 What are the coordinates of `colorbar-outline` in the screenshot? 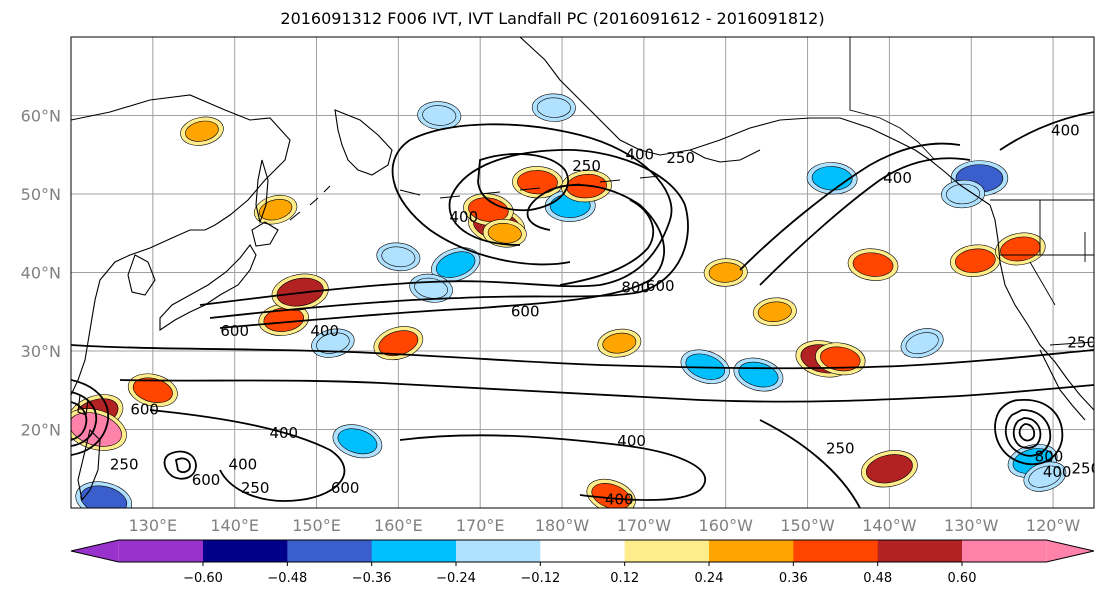 It's located at (582, 551).